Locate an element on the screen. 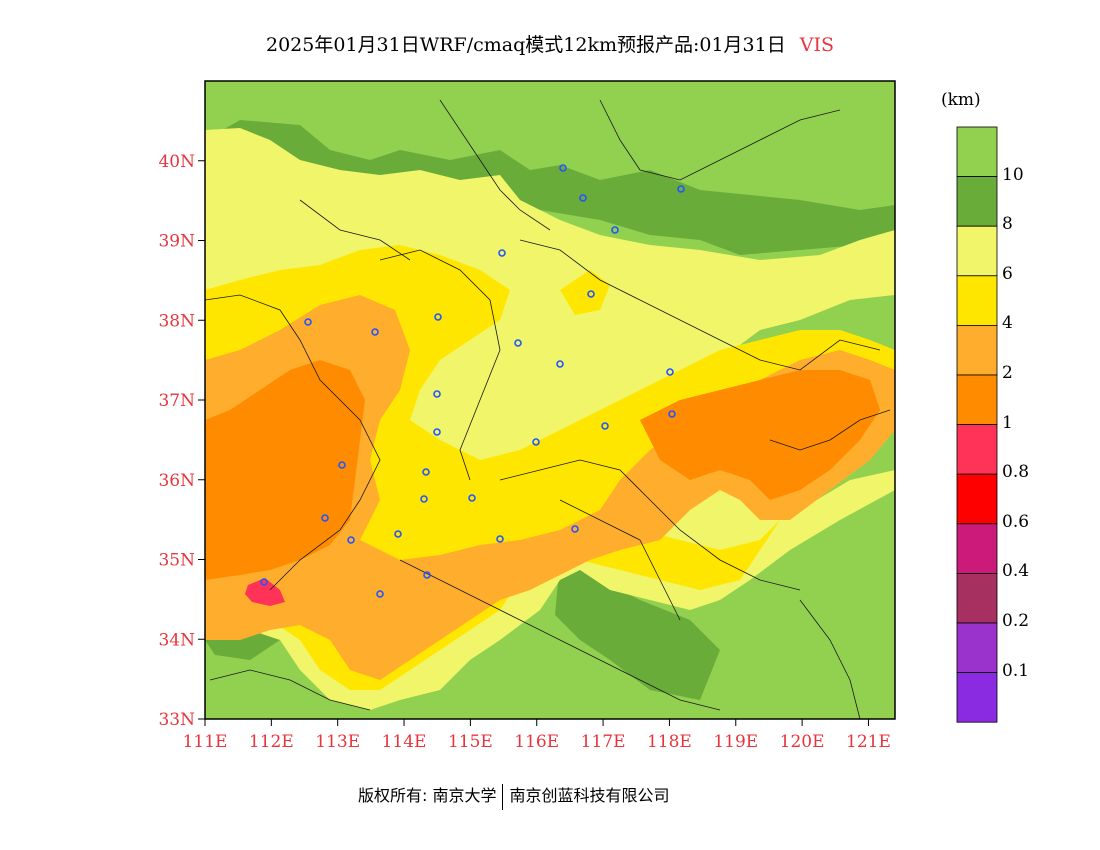 The image size is (1100, 850). company-text: 南京创蓝科技有限公司 is located at coordinates (589, 795).